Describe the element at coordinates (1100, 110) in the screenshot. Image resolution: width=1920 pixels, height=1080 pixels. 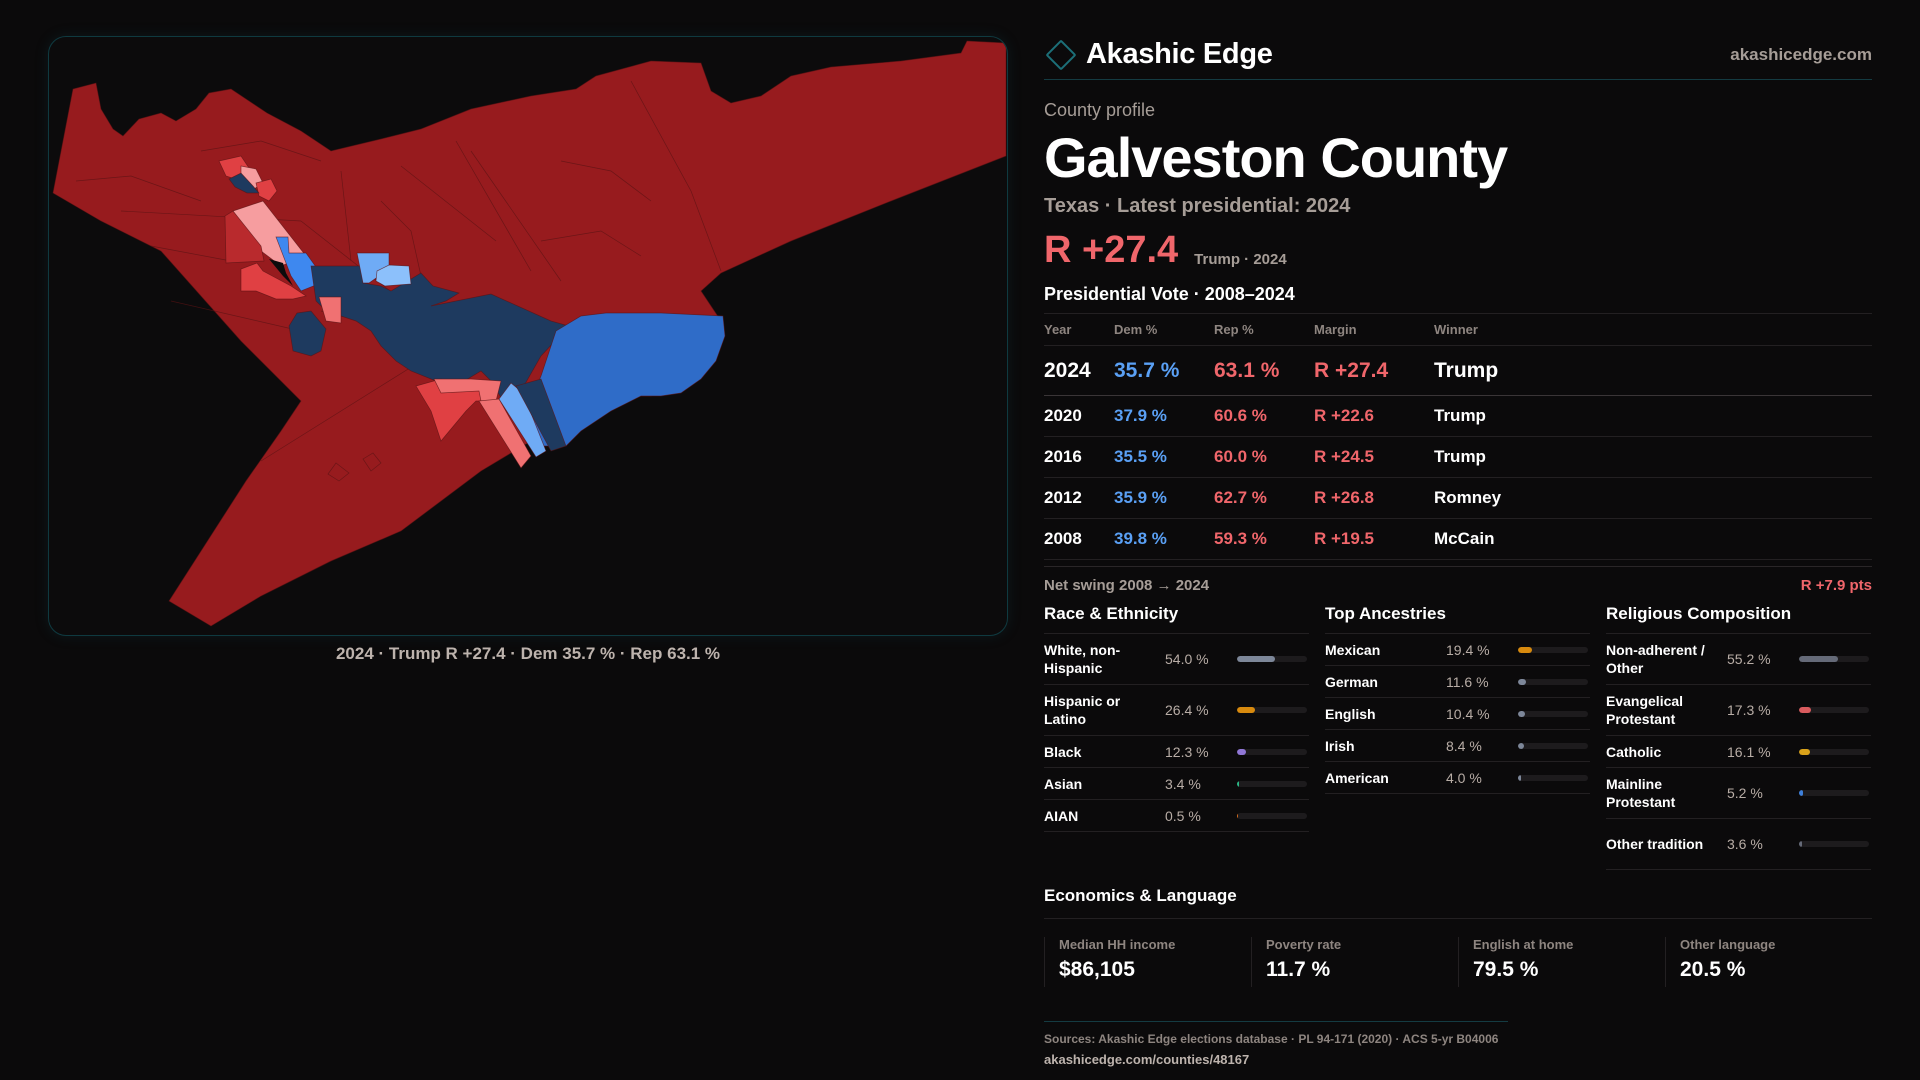
I see `page-eyebrow: County profile` at that location.